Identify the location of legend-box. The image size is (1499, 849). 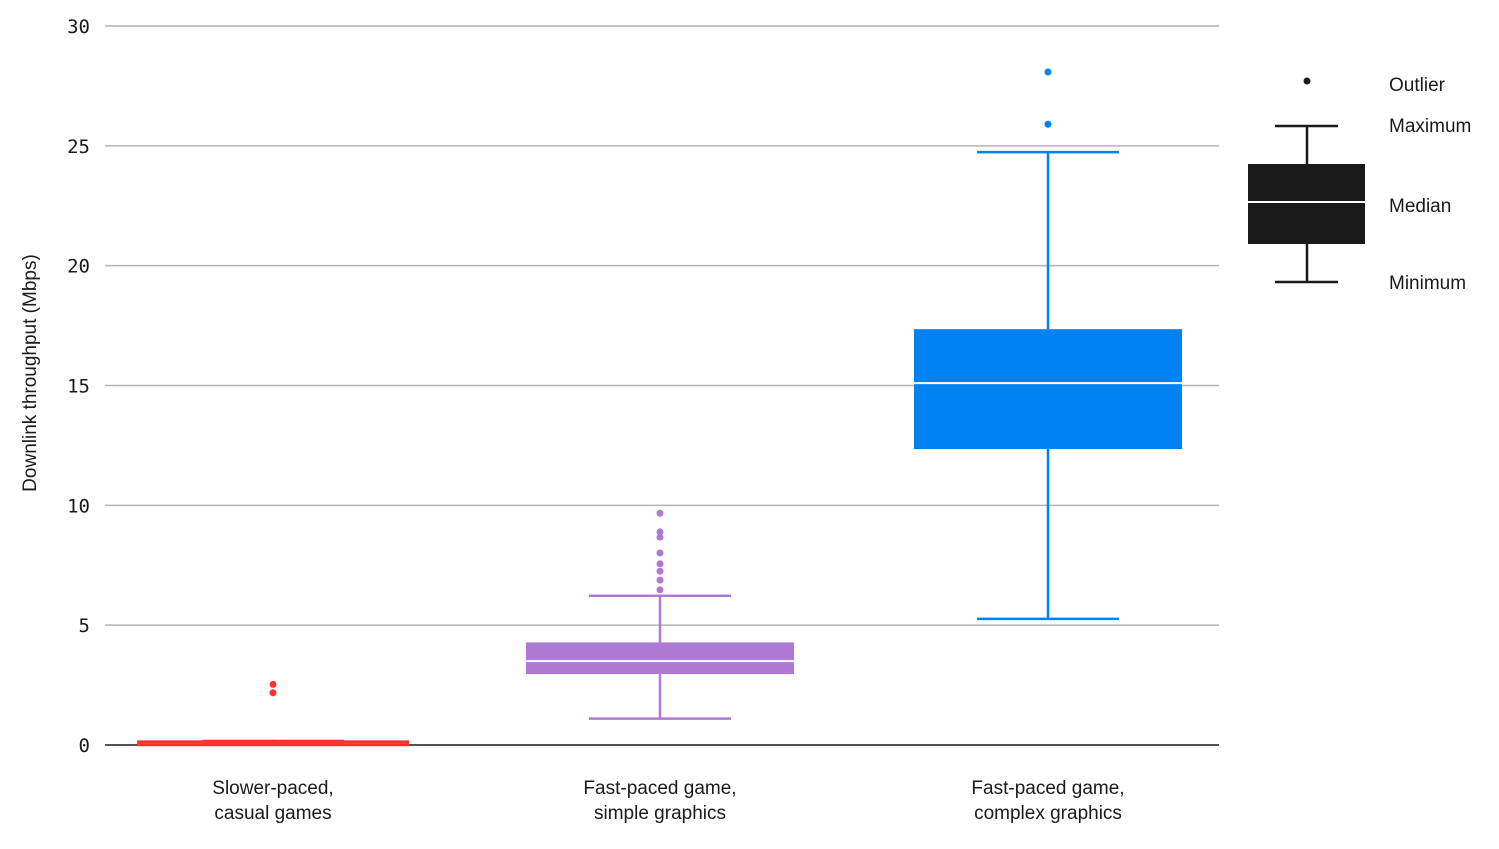
(1306, 204).